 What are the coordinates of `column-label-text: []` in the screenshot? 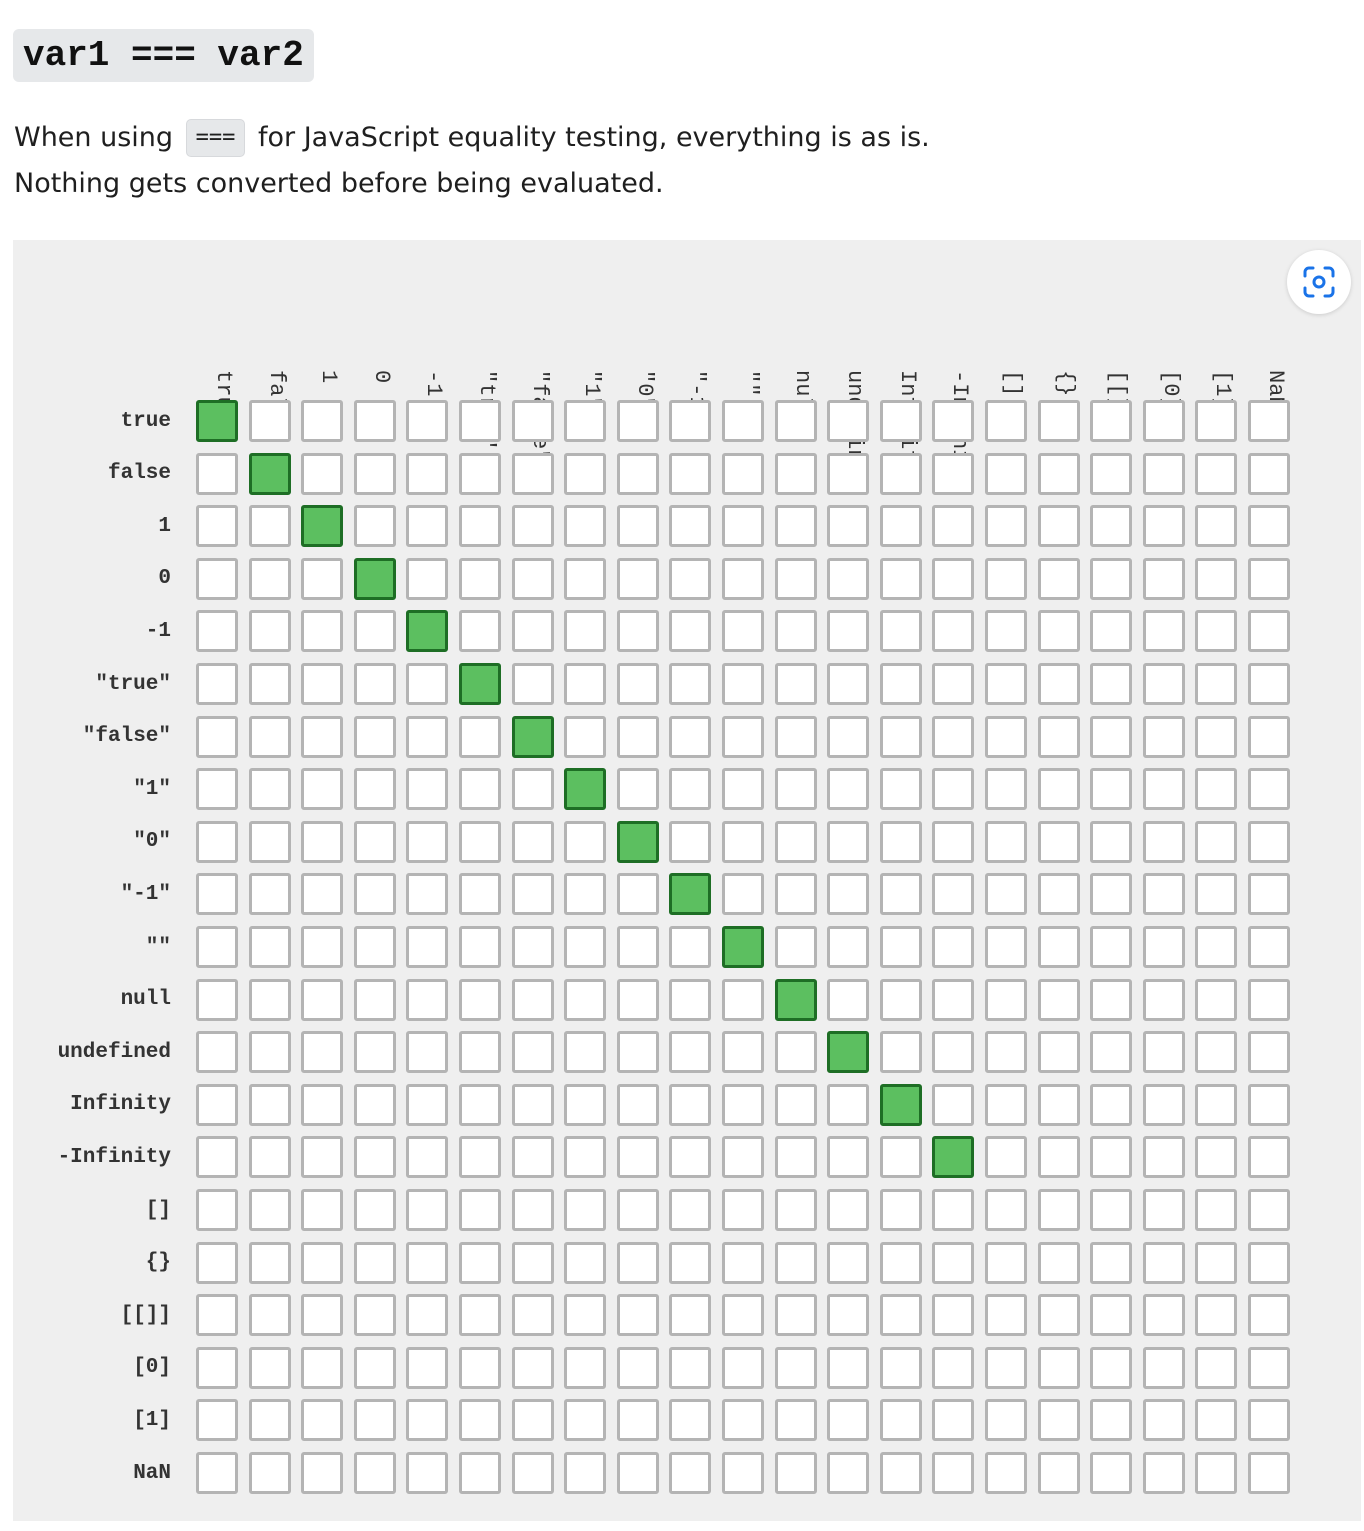 It's located at (1012, 383).